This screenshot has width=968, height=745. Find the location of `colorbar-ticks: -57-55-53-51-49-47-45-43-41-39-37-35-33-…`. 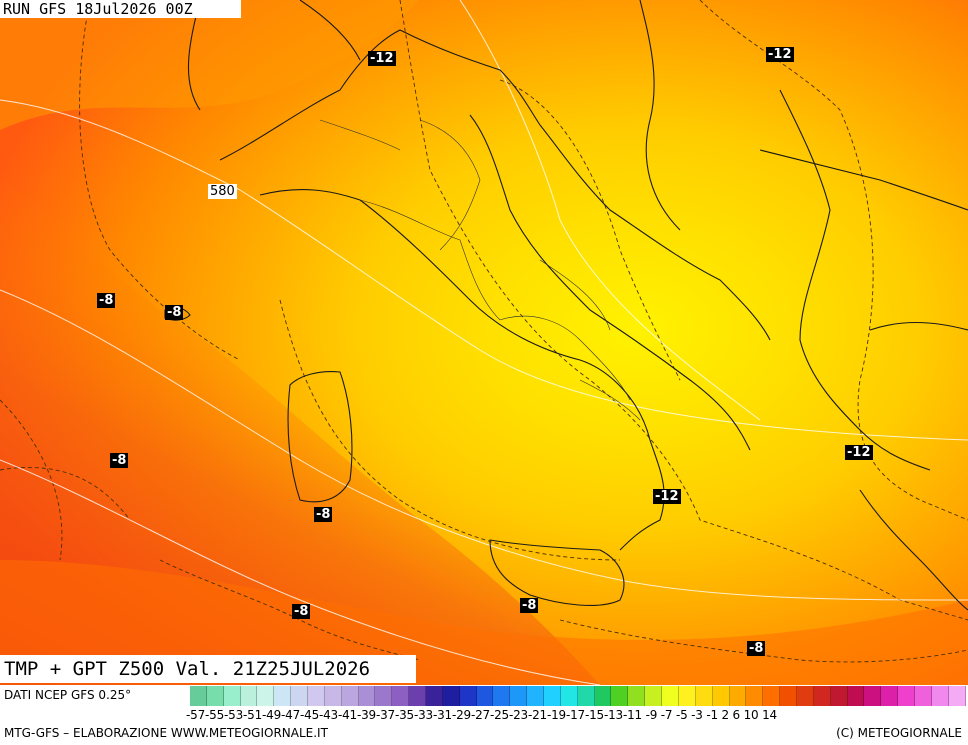

colorbar-ticks: -57-55-53-51-49-47-45-43-41-39-37-35-33-… is located at coordinates (481, 715).